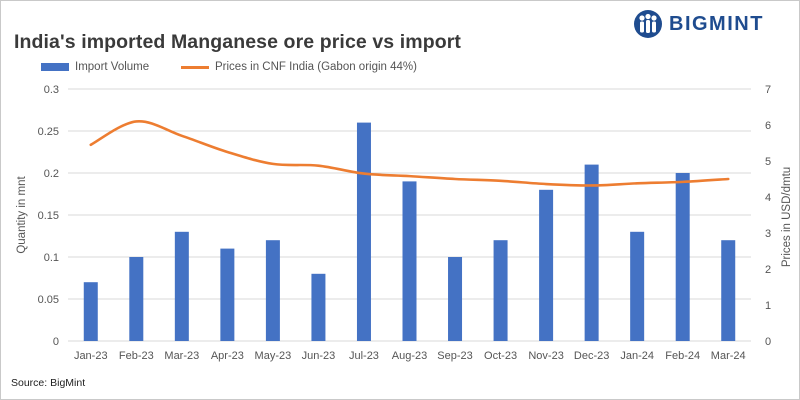 The height and width of the screenshot is (400, 800). Describe the element at coordinates (48, 300) in the screenshot. I see `y-tick-label: 0.05` at that location.